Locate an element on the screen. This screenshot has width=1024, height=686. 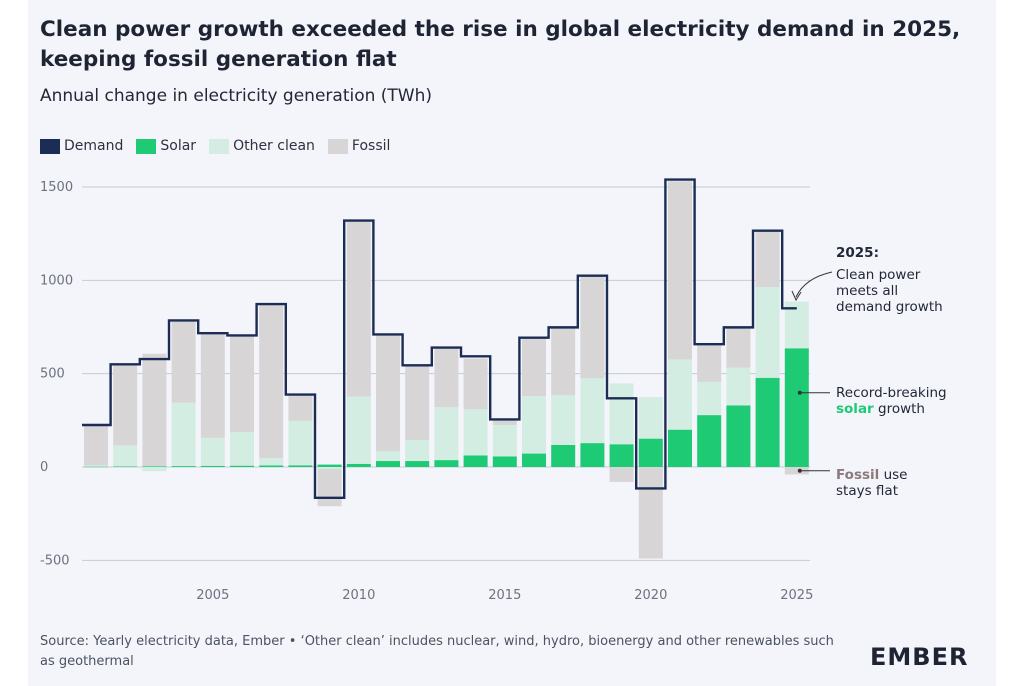
ember-logo: EMBER is located at coordinates (919, 657).